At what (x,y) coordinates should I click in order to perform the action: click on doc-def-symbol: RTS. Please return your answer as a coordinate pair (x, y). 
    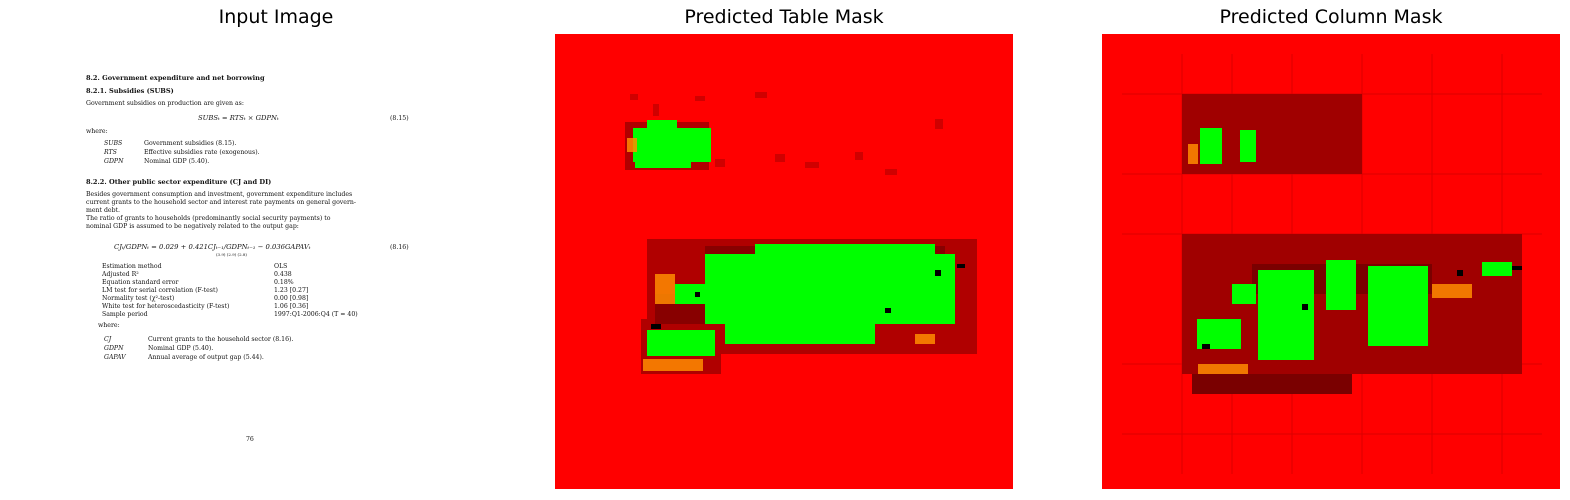
    Looking at the image, I should click on (110, 152).